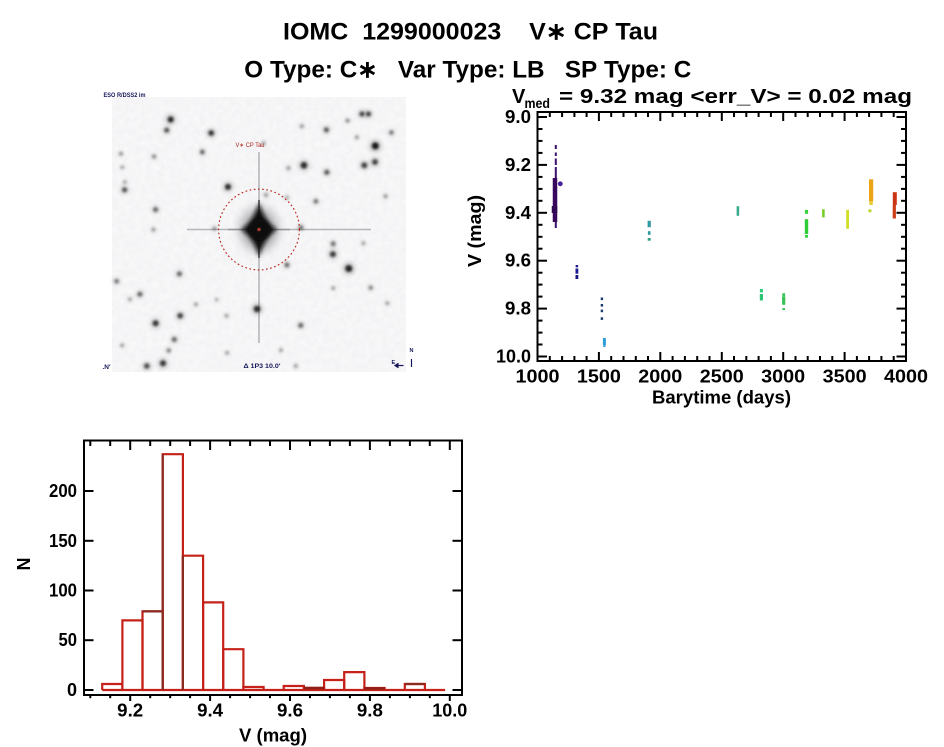 Image resolution: width=944 pixels, height=747 pixels. Describe the element at coordinates (518, 117) in the screenshot. I see `svg-text: 9.0` at that location.